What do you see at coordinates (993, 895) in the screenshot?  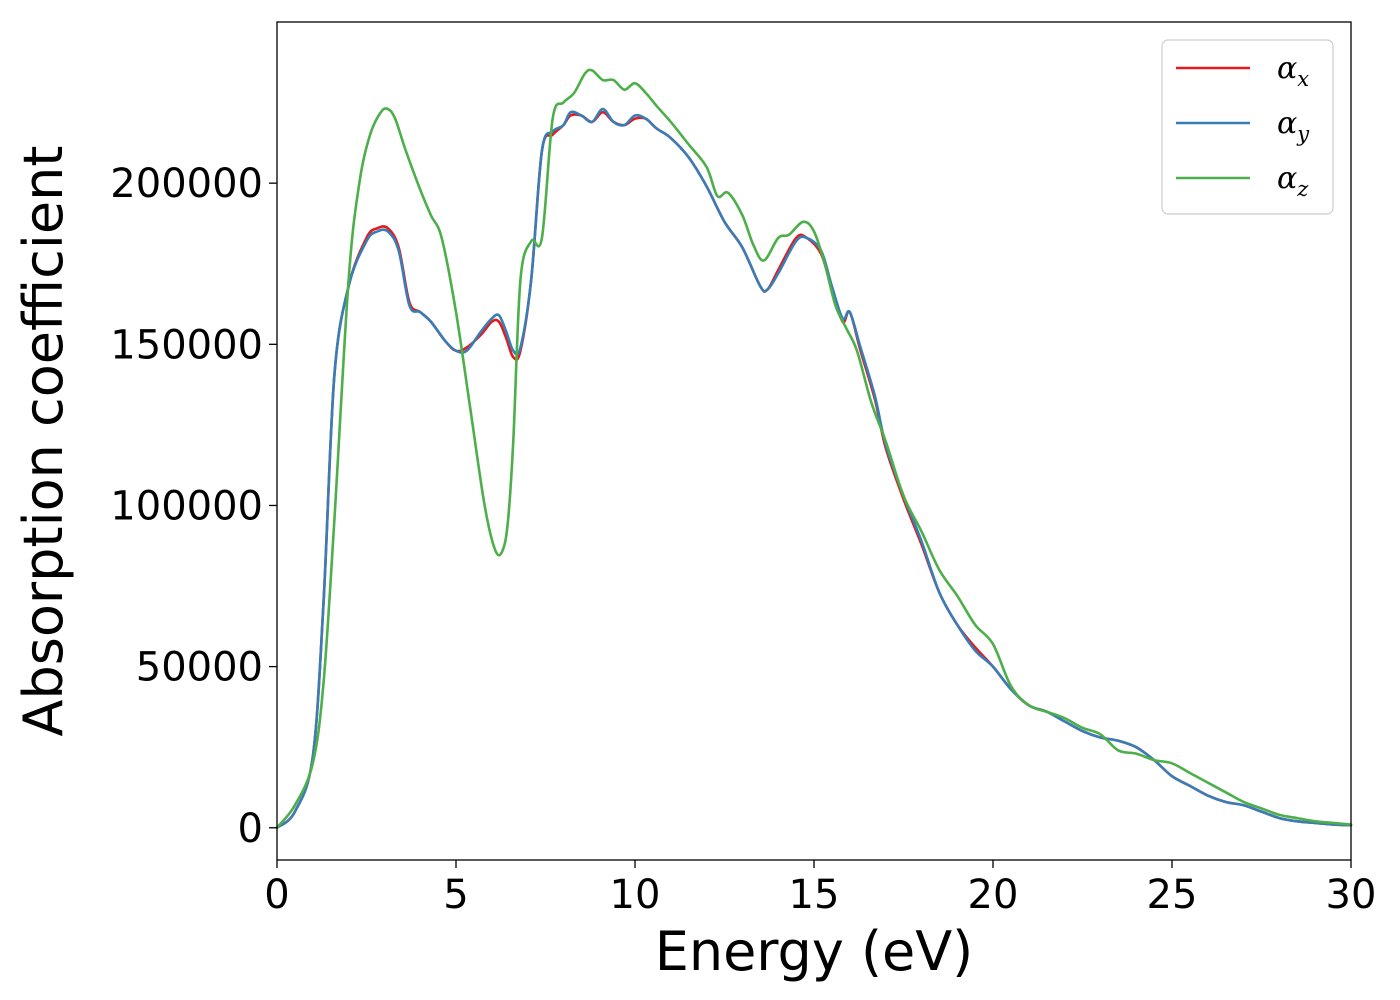 I see `x-tick-label: 20` at bounding box center [993, 895].